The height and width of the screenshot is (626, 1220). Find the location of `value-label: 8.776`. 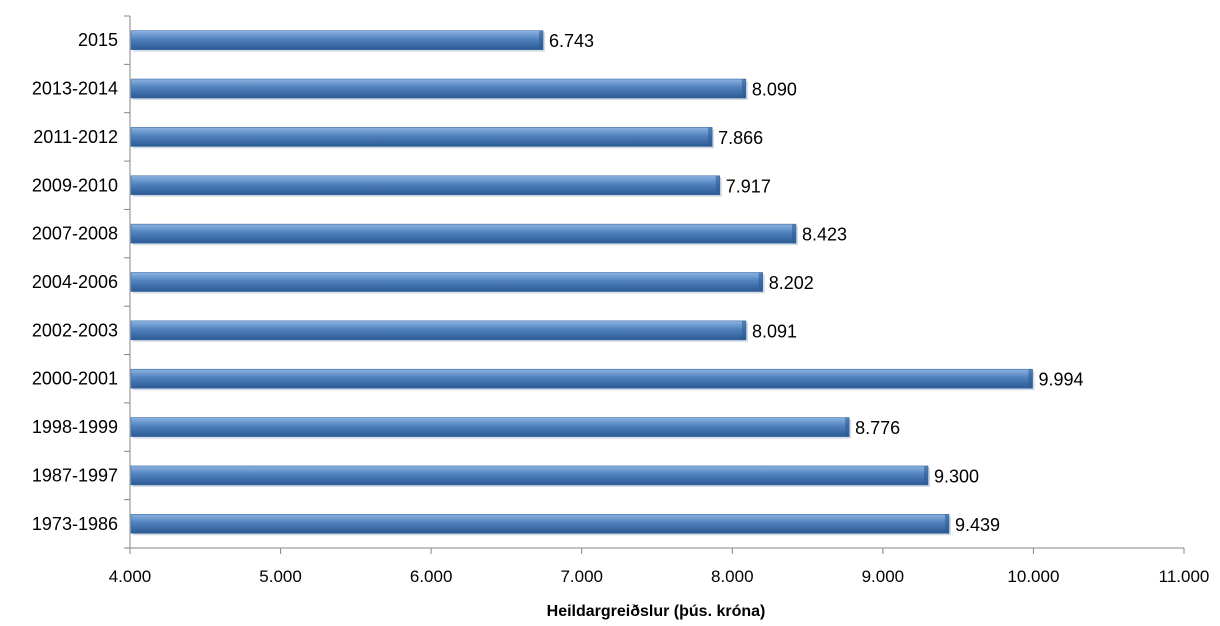

value-label: 8.776 is located at coordinates (877, 428).